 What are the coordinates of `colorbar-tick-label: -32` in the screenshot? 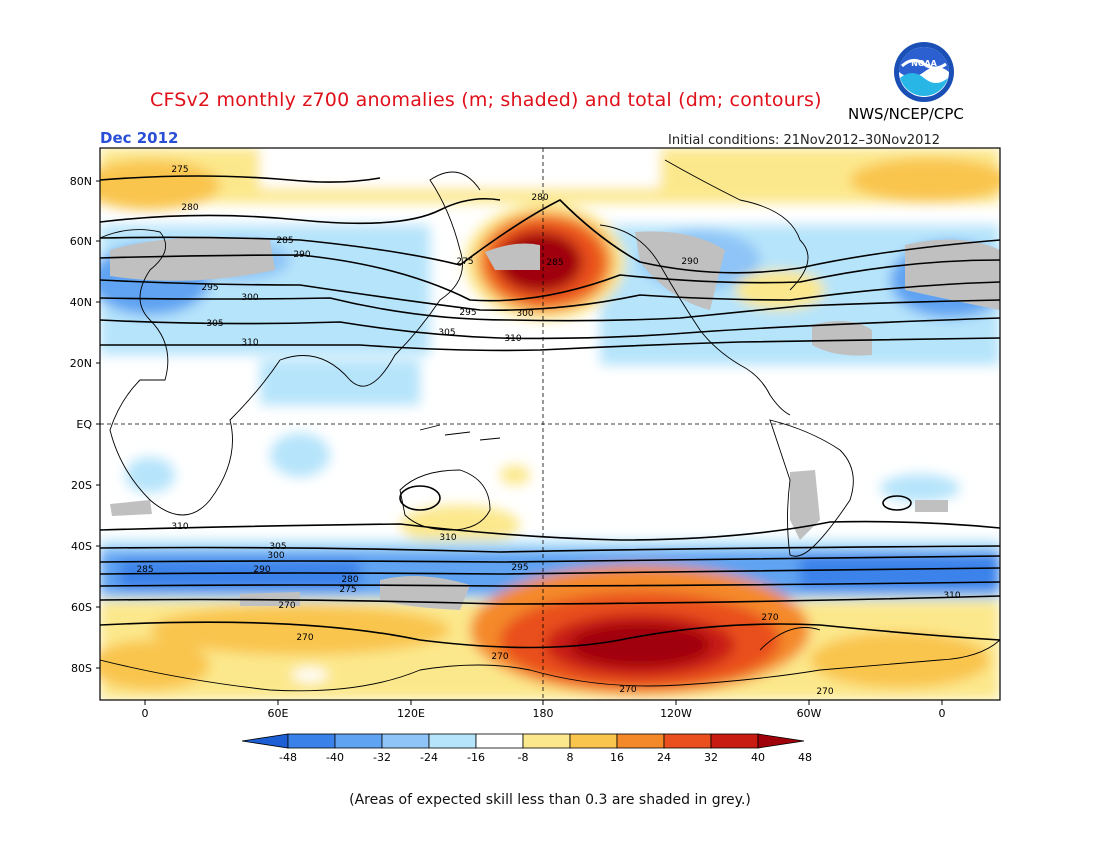 It's located at (382, 757).